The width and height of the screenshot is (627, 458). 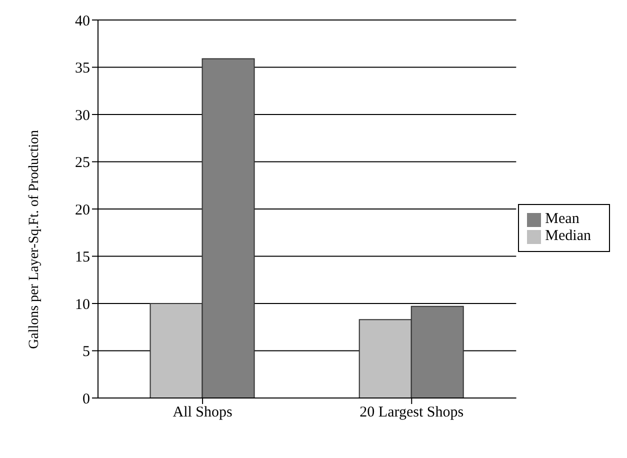 I want to click on y-tick-label: 30, so click(x=82, y=116).